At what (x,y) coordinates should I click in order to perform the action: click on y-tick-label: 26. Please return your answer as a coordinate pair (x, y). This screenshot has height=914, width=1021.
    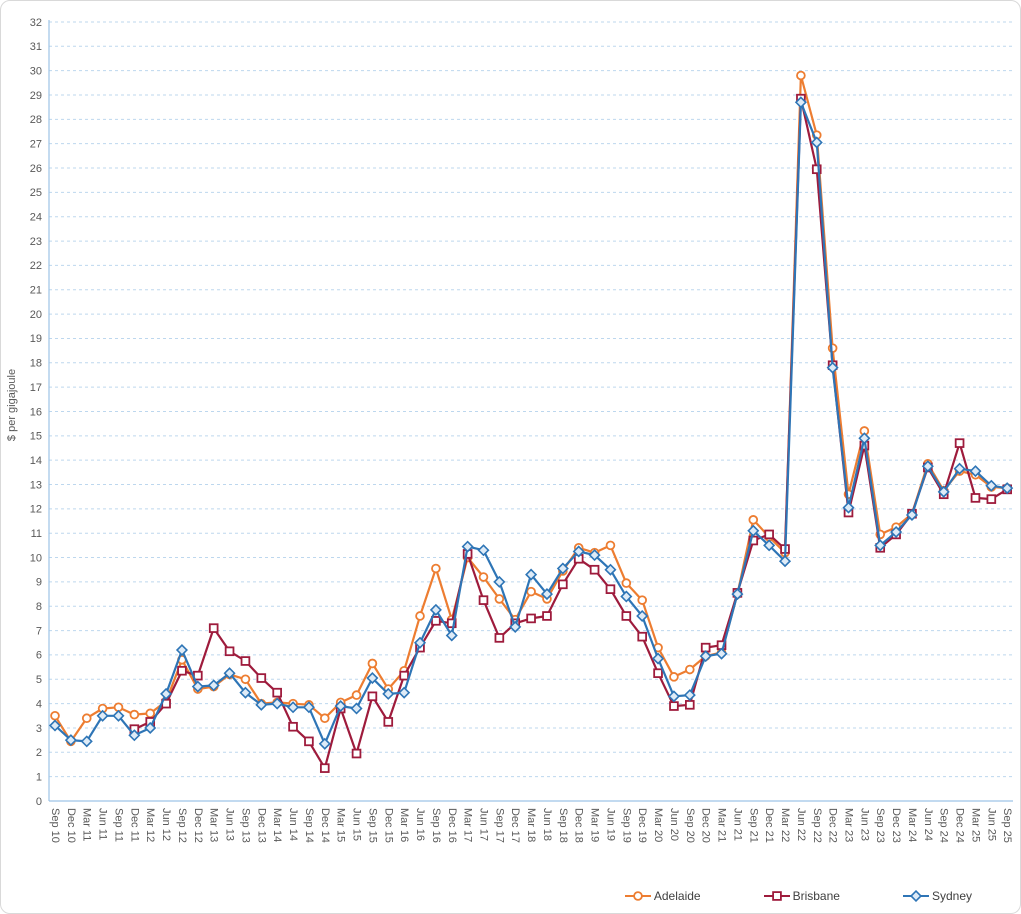
    Looking at the image, I should click on (36, 169).